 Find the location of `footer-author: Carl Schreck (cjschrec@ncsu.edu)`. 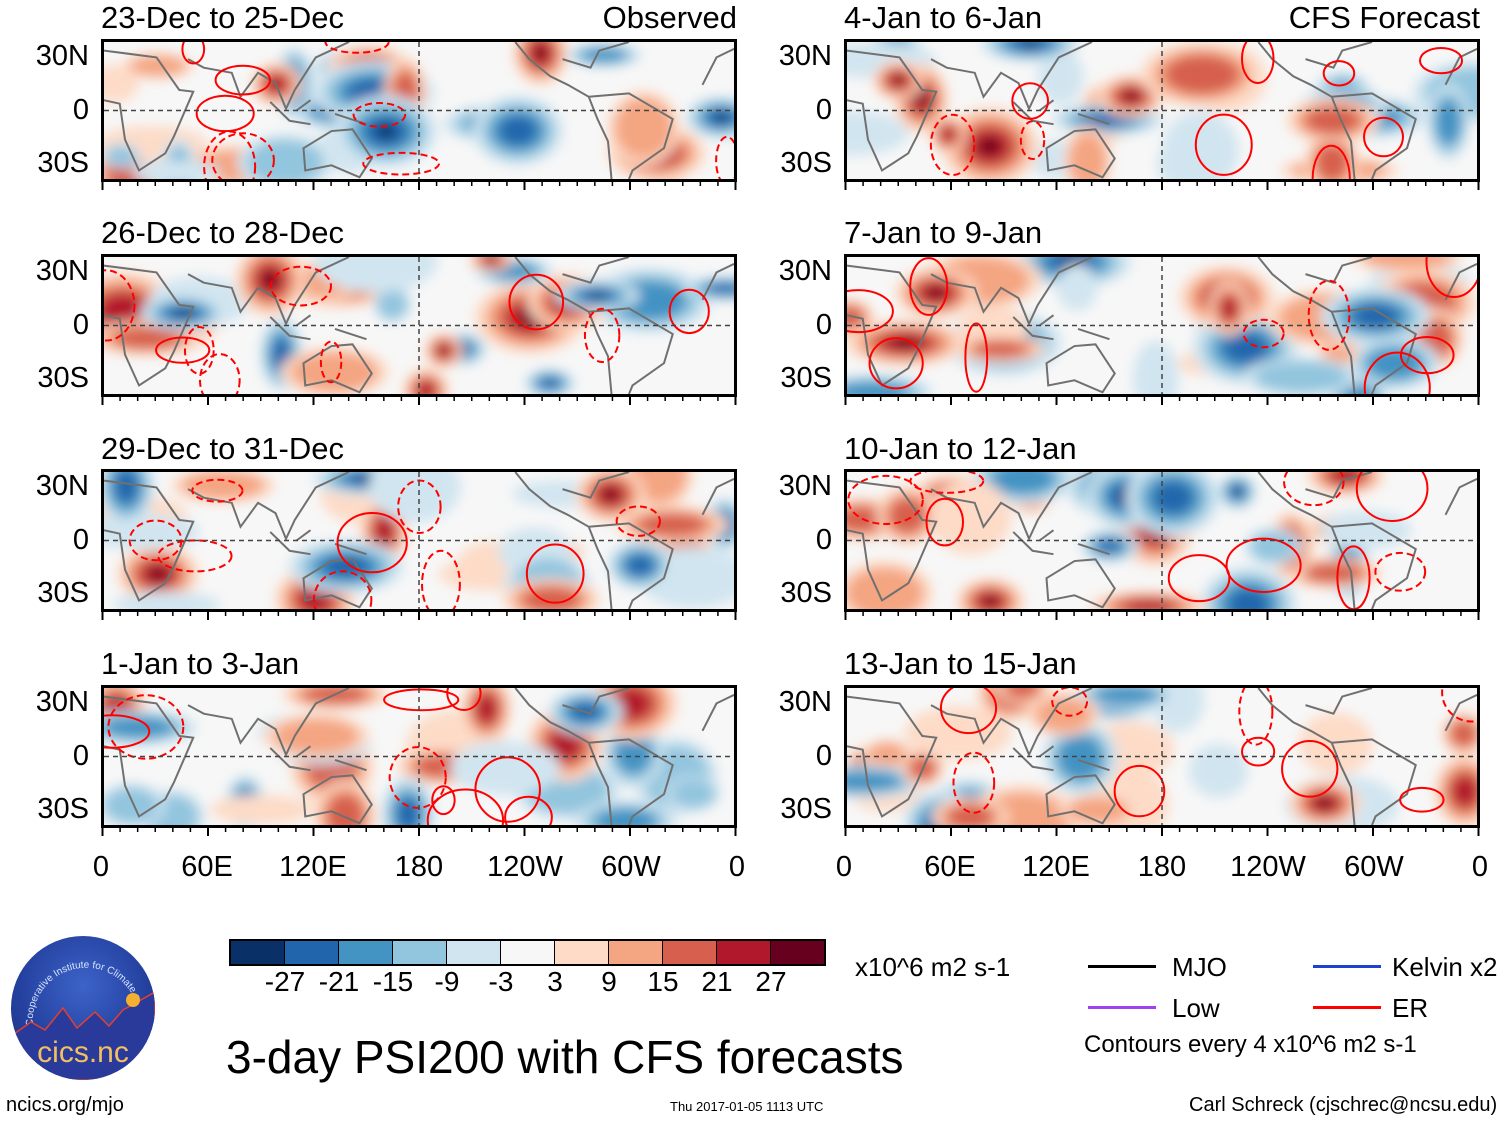

footer-author: Carl Schreck (cjschrec@ncsu.edu) is located at coordinates (1343, 1105).